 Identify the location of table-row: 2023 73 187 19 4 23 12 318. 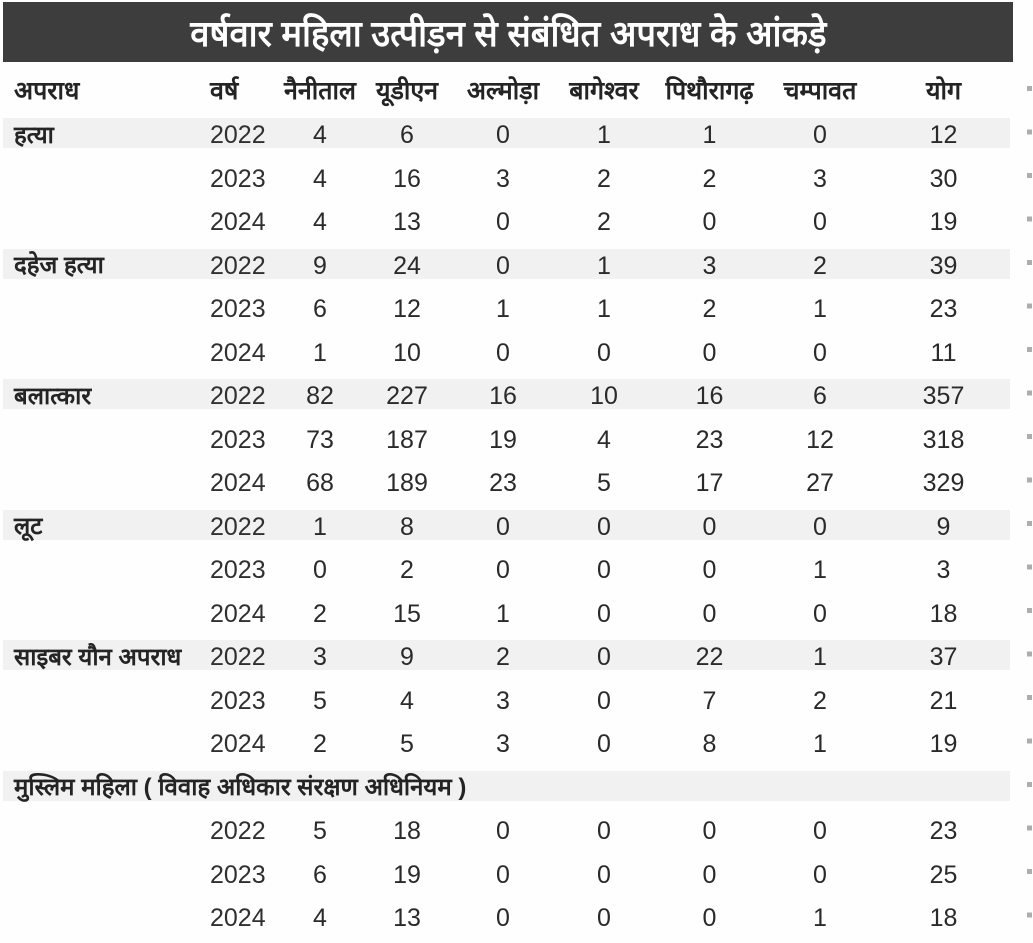
(506, 441).